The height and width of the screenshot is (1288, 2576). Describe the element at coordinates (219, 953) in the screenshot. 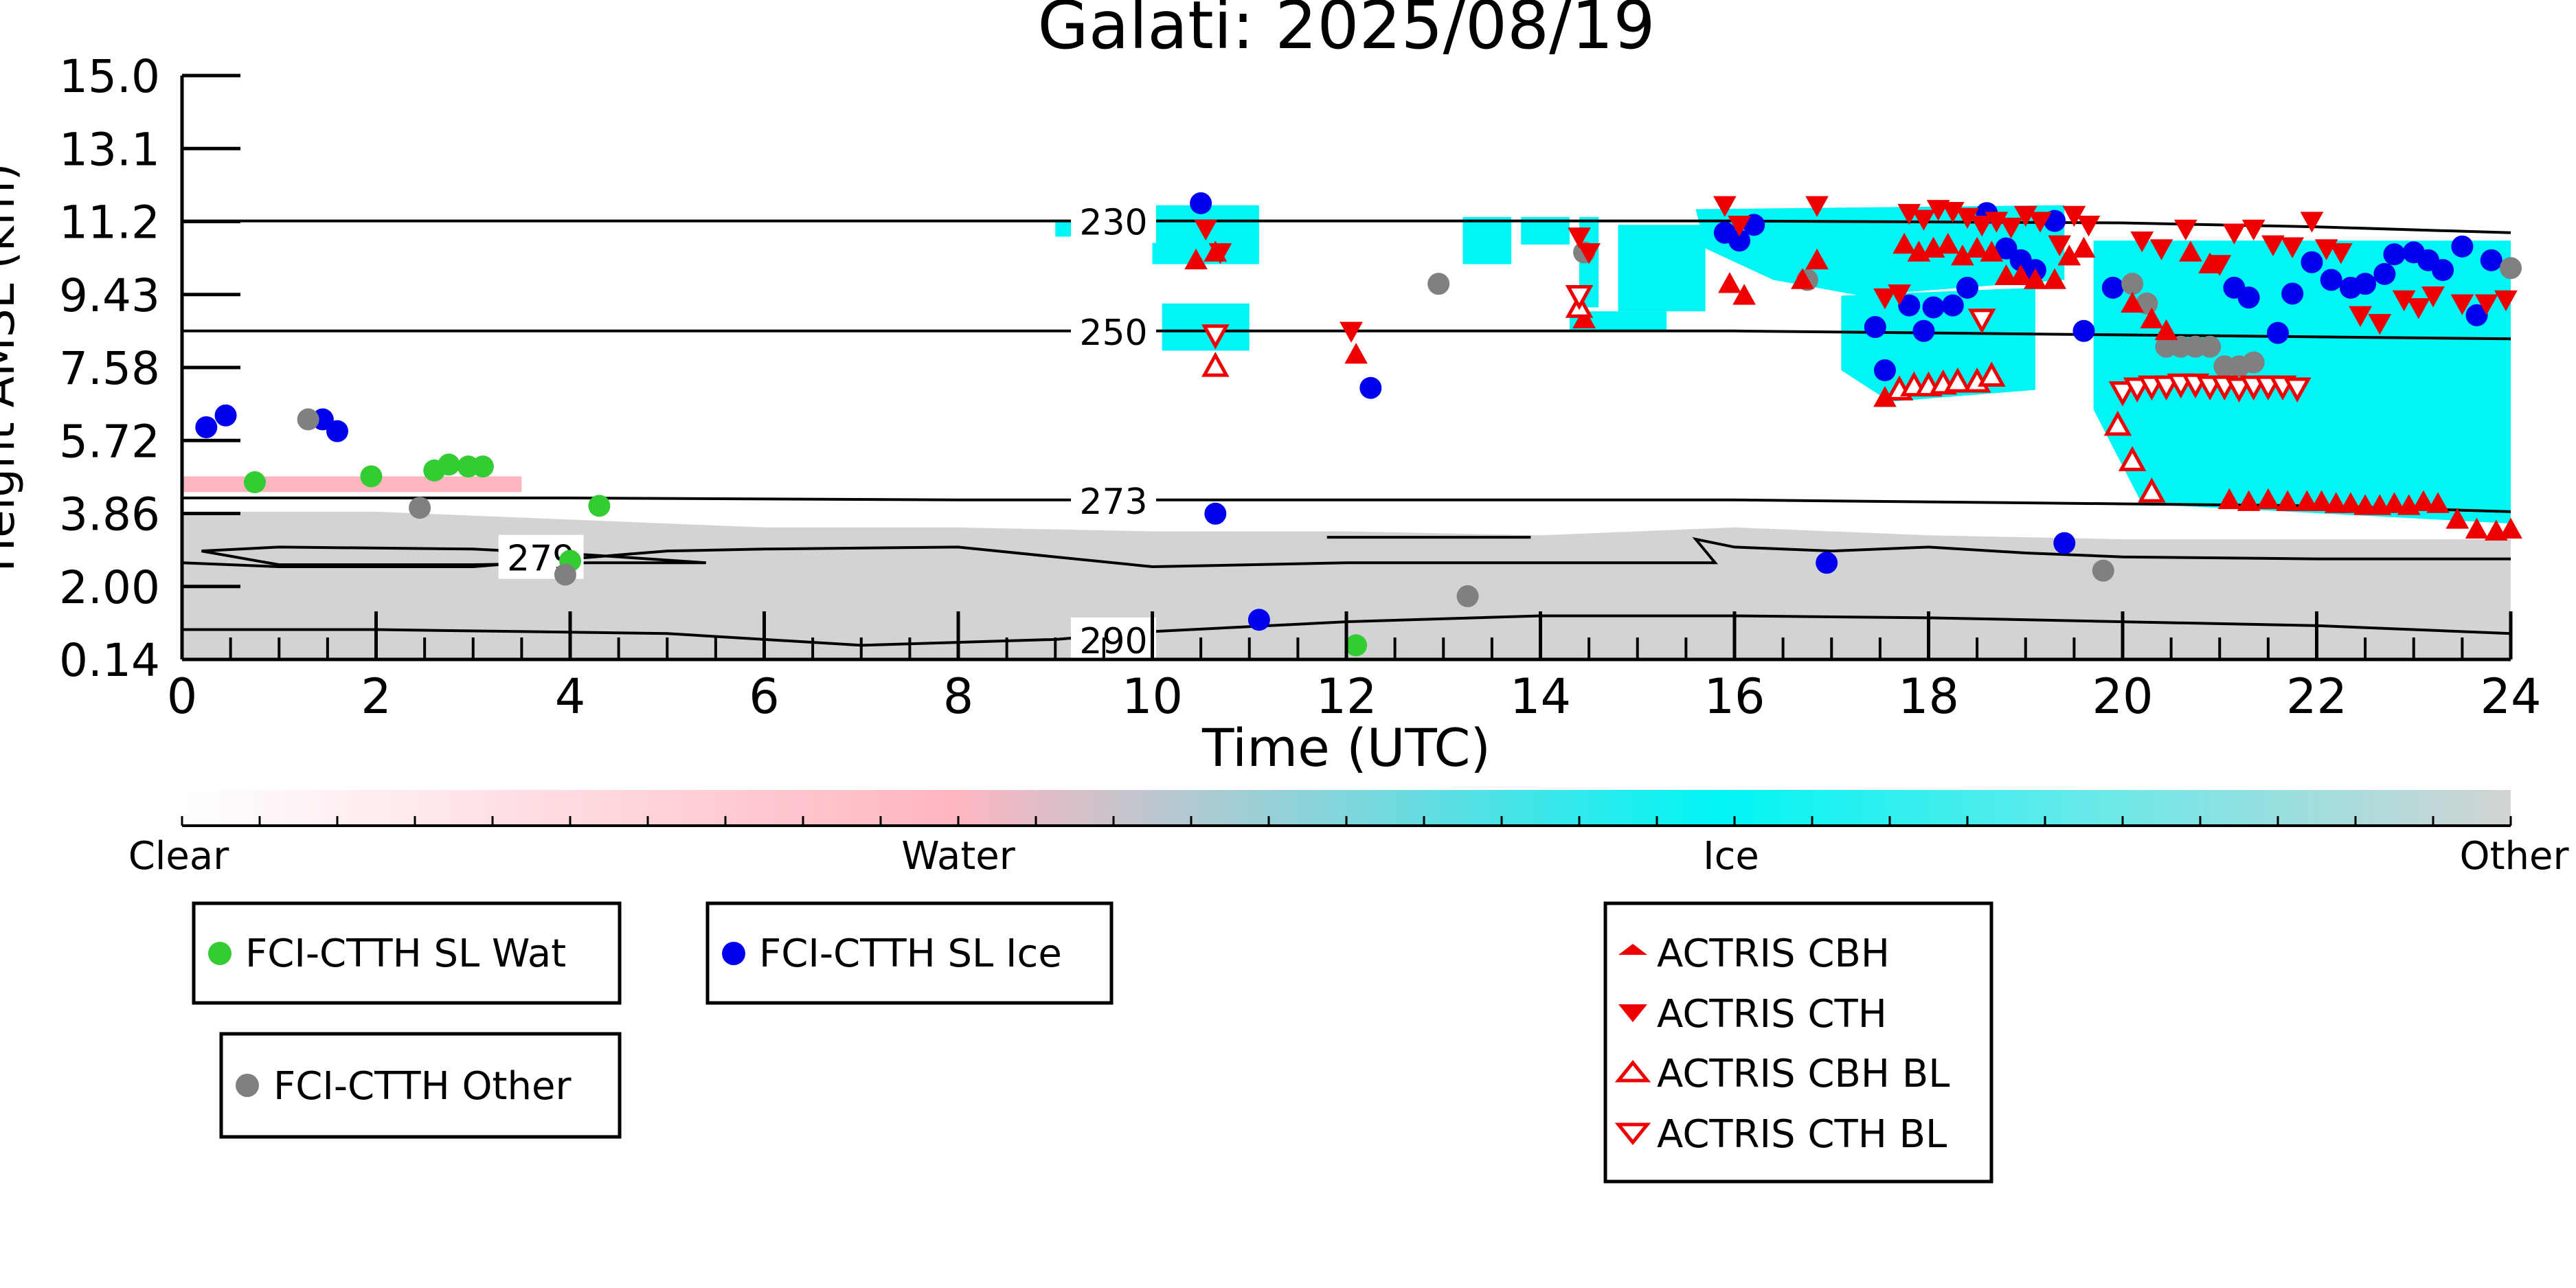

I see `legend-wat-marker` at that location.